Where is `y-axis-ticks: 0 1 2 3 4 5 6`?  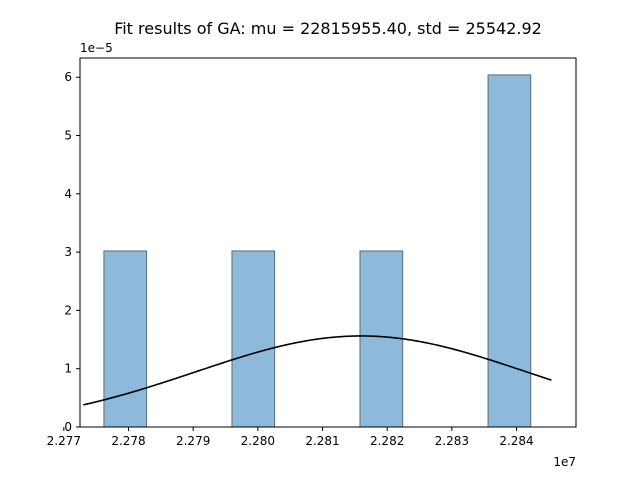
y-axis-ticks: 0 1 2 3 4 5 6 is located at coordinates (72, 252).